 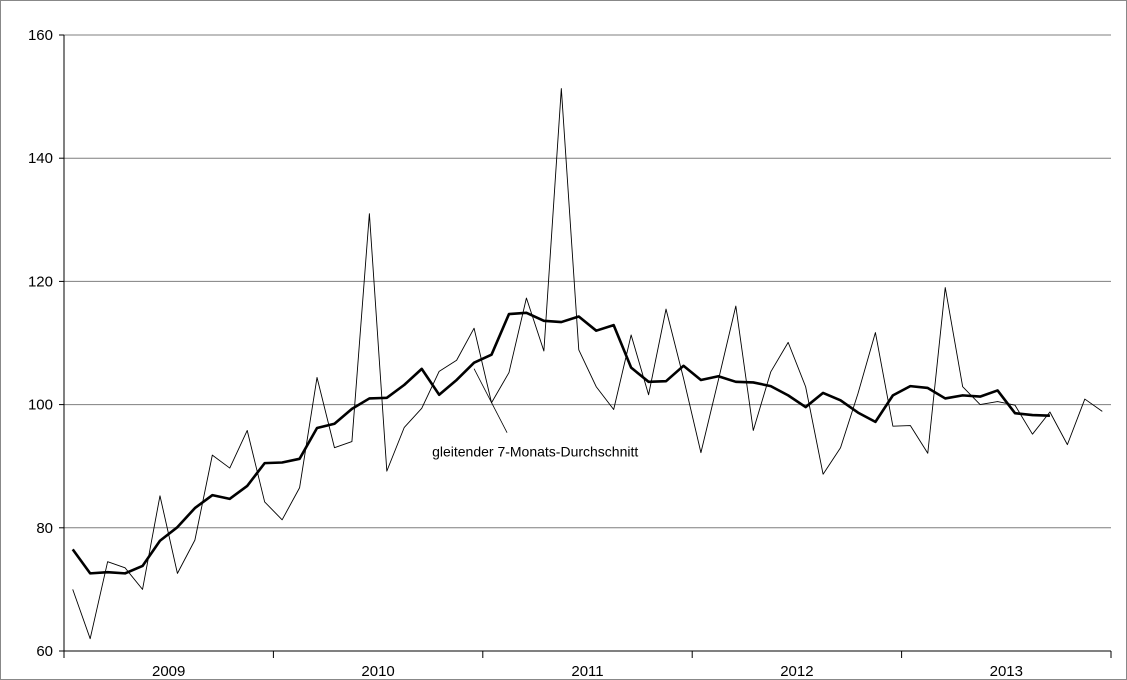 I want to click on annotation-label: gleitender 7-Monats-Durchschnitt, so click(x=535, y=452).